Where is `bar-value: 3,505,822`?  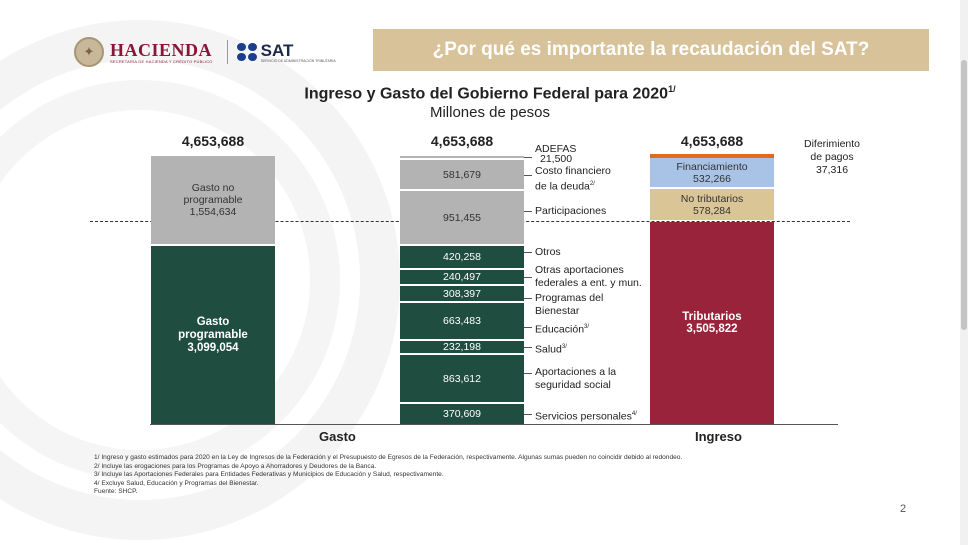
bar-value: 3,505,822 is located at coordinates (712, 329).